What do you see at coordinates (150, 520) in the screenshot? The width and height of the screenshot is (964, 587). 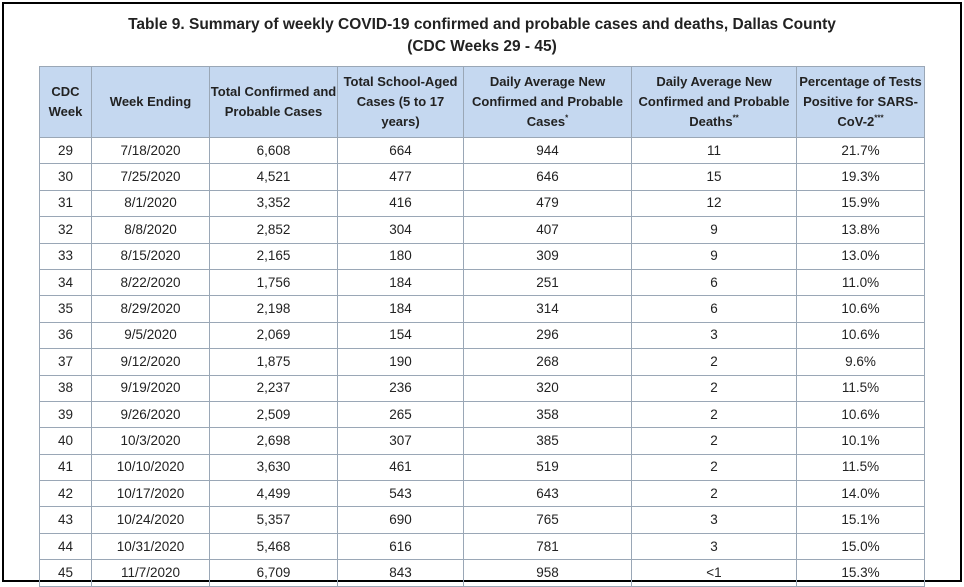 I see `cell-week-ending: 10/24/2020` at bounding box center [150, 520].